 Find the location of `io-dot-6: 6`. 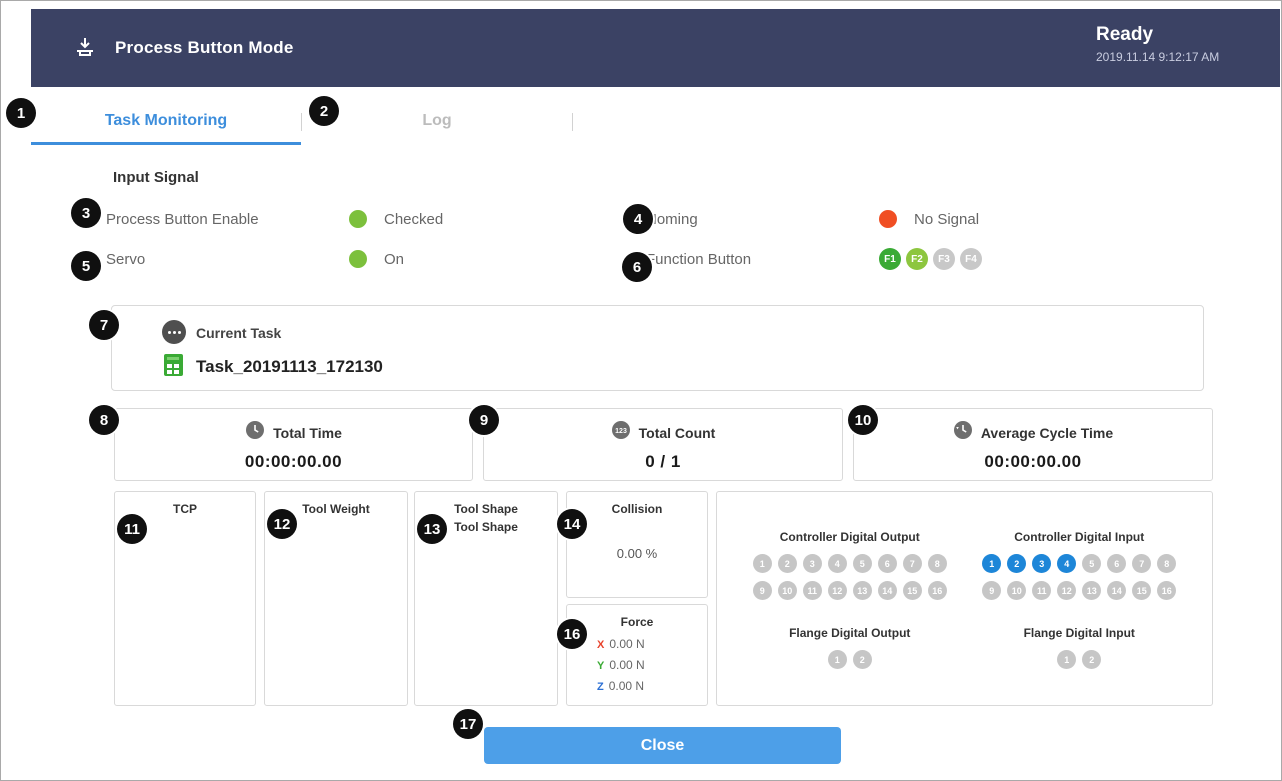

io-dot-6: 6 is located at coordinates (1117, 563).